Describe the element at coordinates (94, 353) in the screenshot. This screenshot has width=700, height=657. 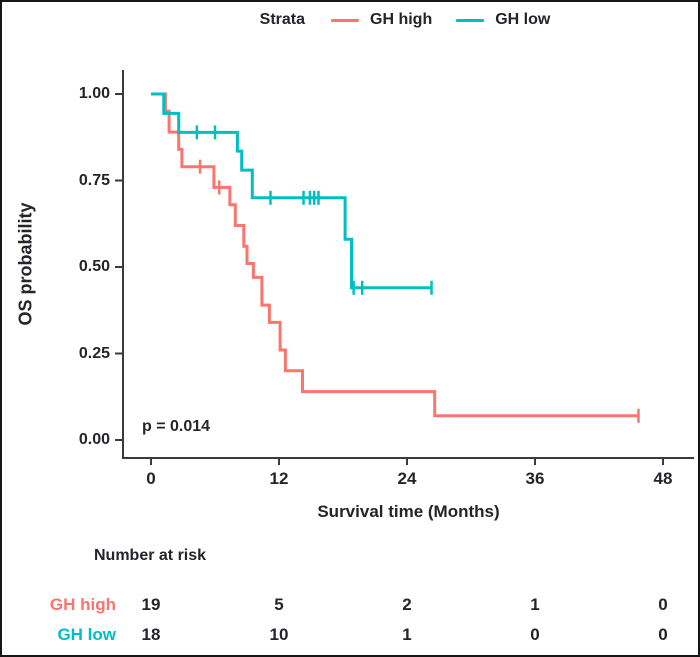
I see `y-tick-label: 0.25` at that location.